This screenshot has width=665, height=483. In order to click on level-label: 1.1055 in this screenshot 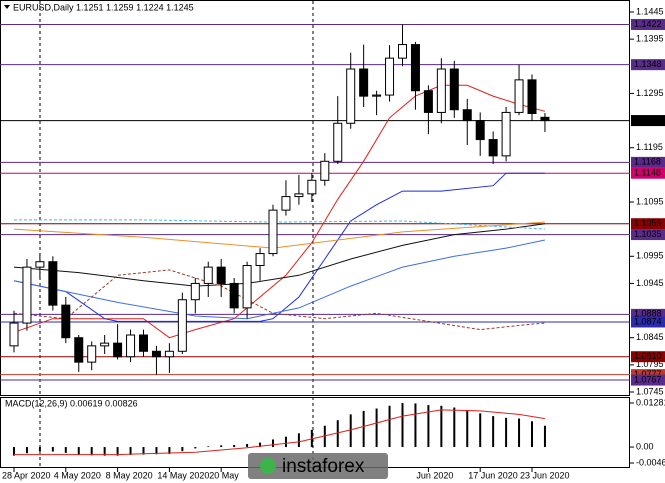, I will do `click(648, 223)`.